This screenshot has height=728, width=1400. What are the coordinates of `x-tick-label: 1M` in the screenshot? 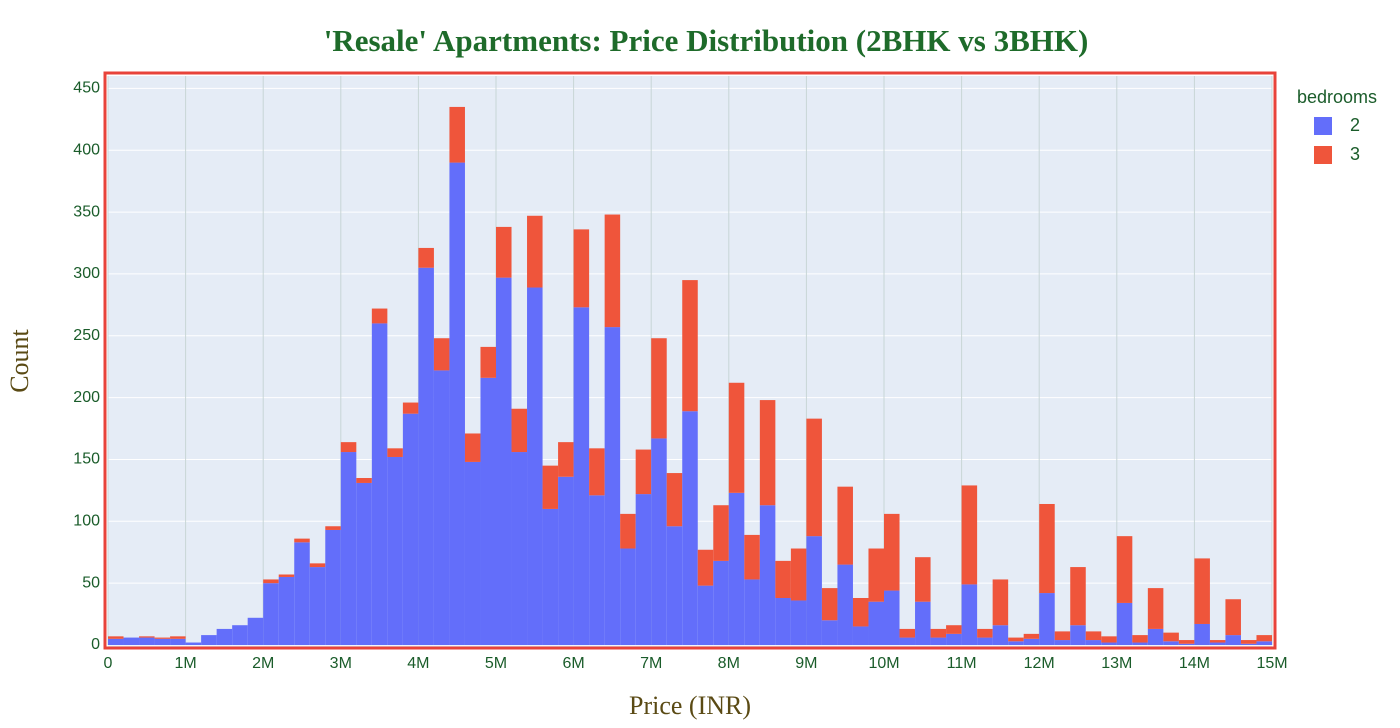 It's located at (185, 663).